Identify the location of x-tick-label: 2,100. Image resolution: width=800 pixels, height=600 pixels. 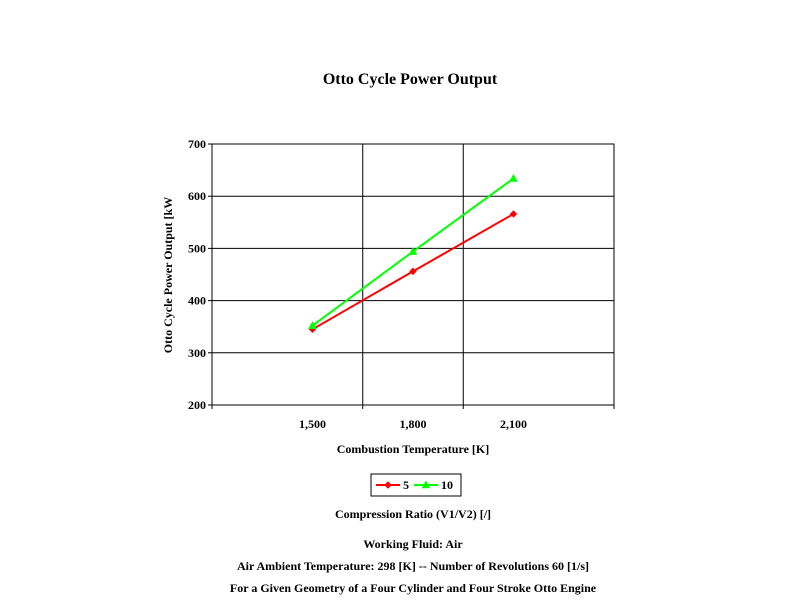
(513, 424).